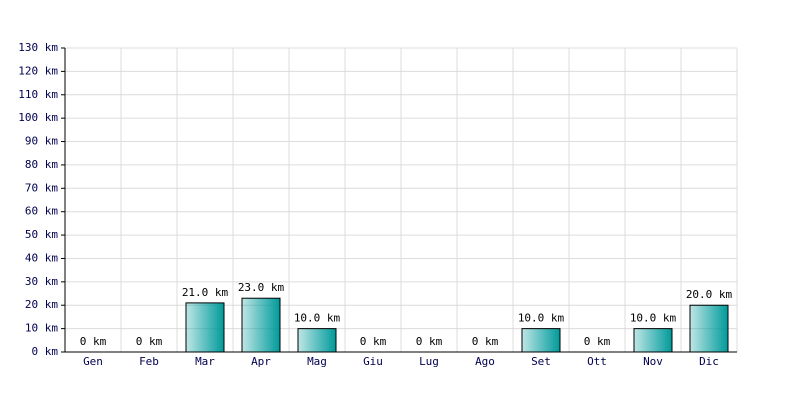 The width and height of the screenshot is (800, 400). Describe the element at coordinates (41, 257) in the screenshot. I see `y-tick-label: 40 km` at that location.